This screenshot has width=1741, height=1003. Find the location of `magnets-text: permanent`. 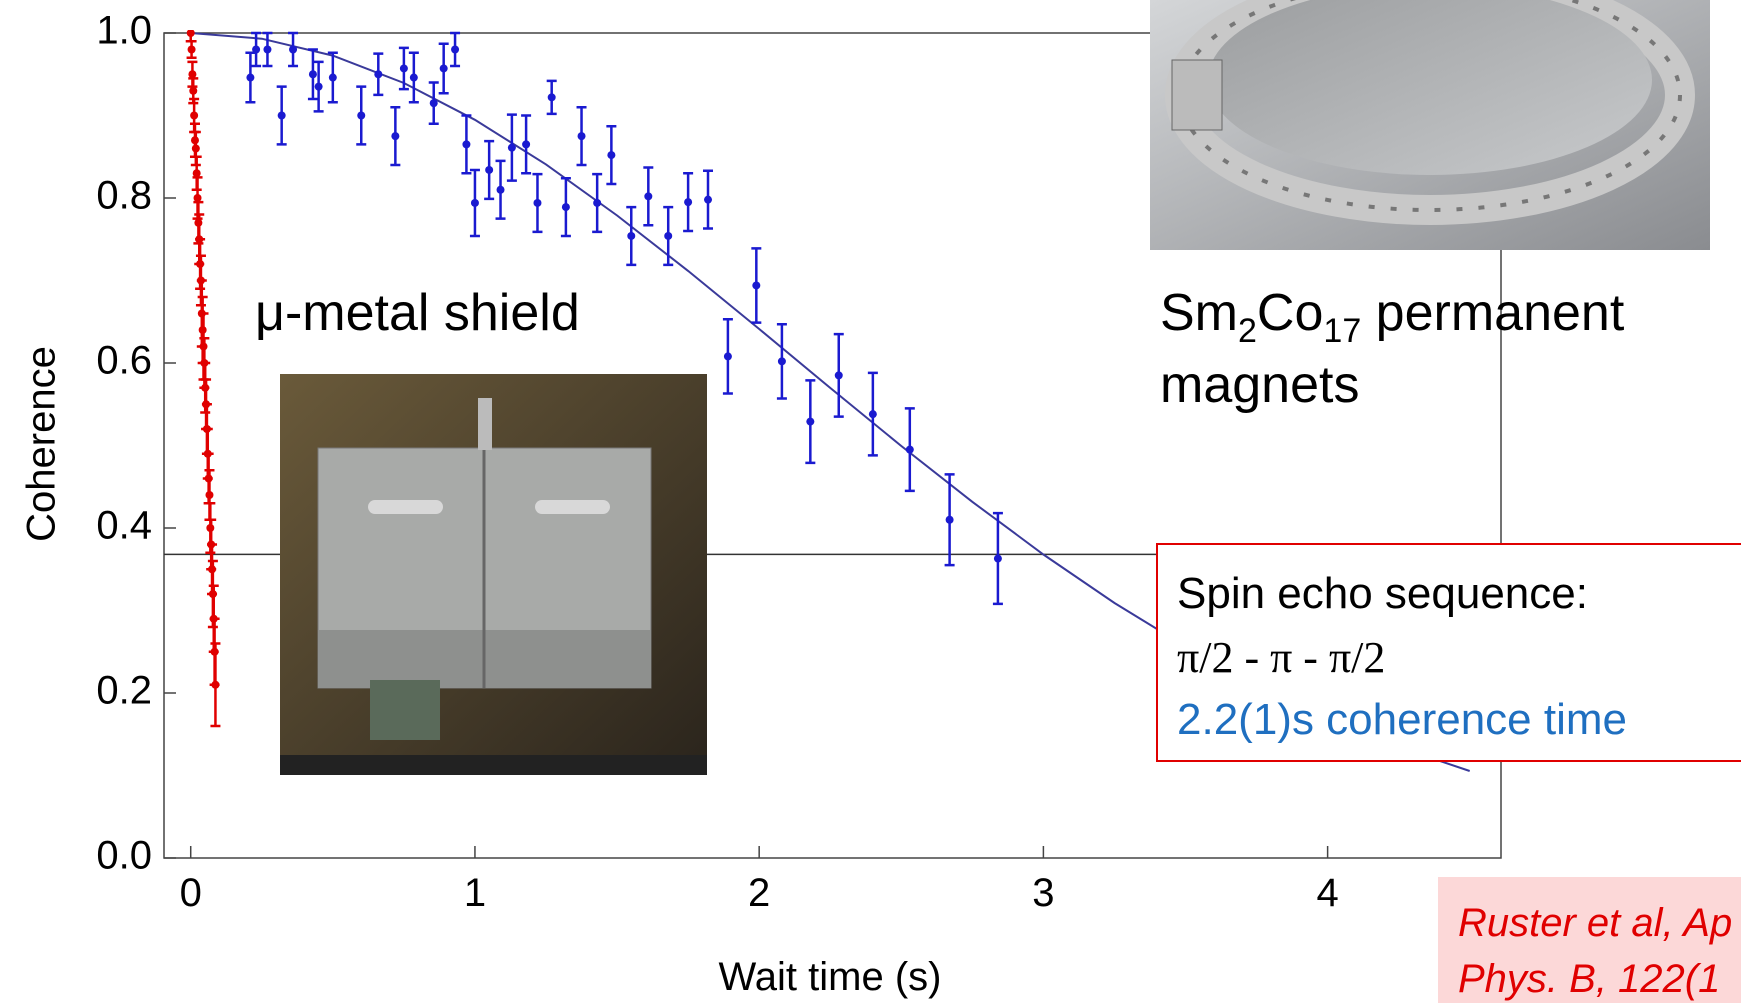

magnets-text: permanent is located at coordinates (1493, 313).